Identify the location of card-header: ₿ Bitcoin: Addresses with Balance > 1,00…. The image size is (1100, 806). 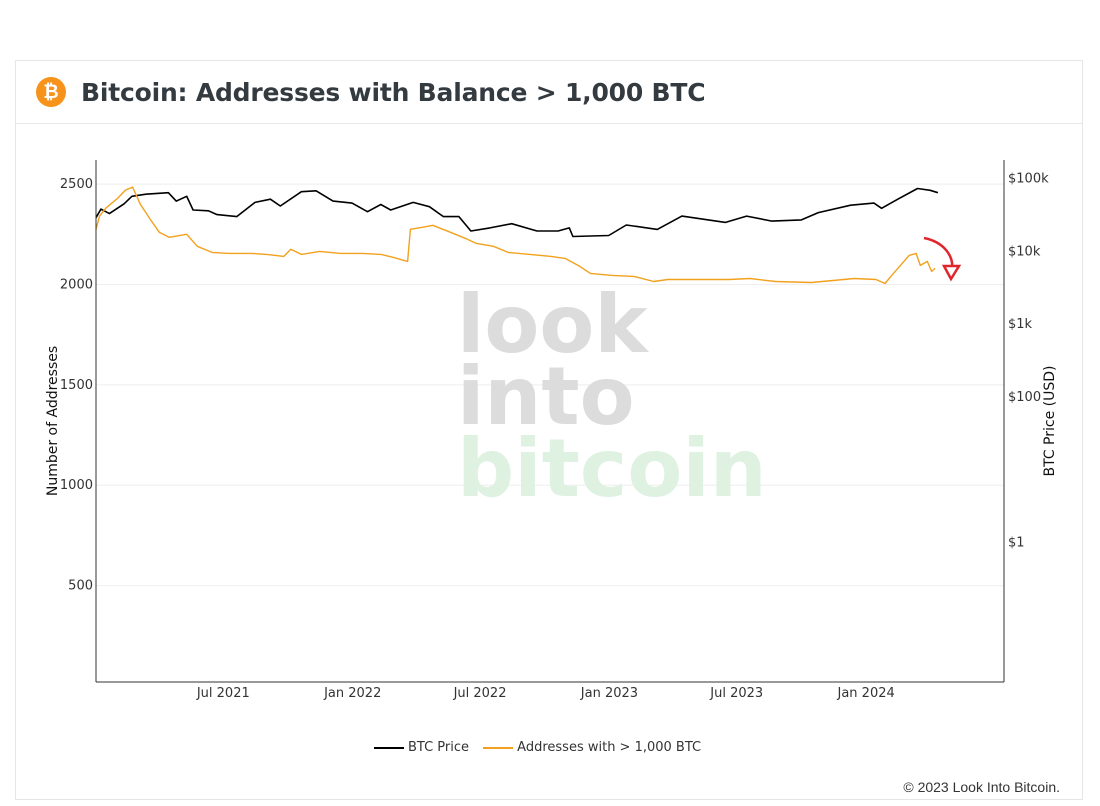
(549, 92).